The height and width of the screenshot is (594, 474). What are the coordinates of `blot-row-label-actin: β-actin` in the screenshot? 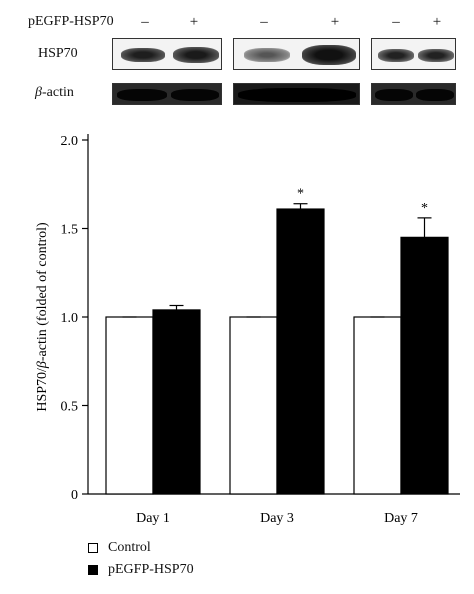 It's located at (54, 93).